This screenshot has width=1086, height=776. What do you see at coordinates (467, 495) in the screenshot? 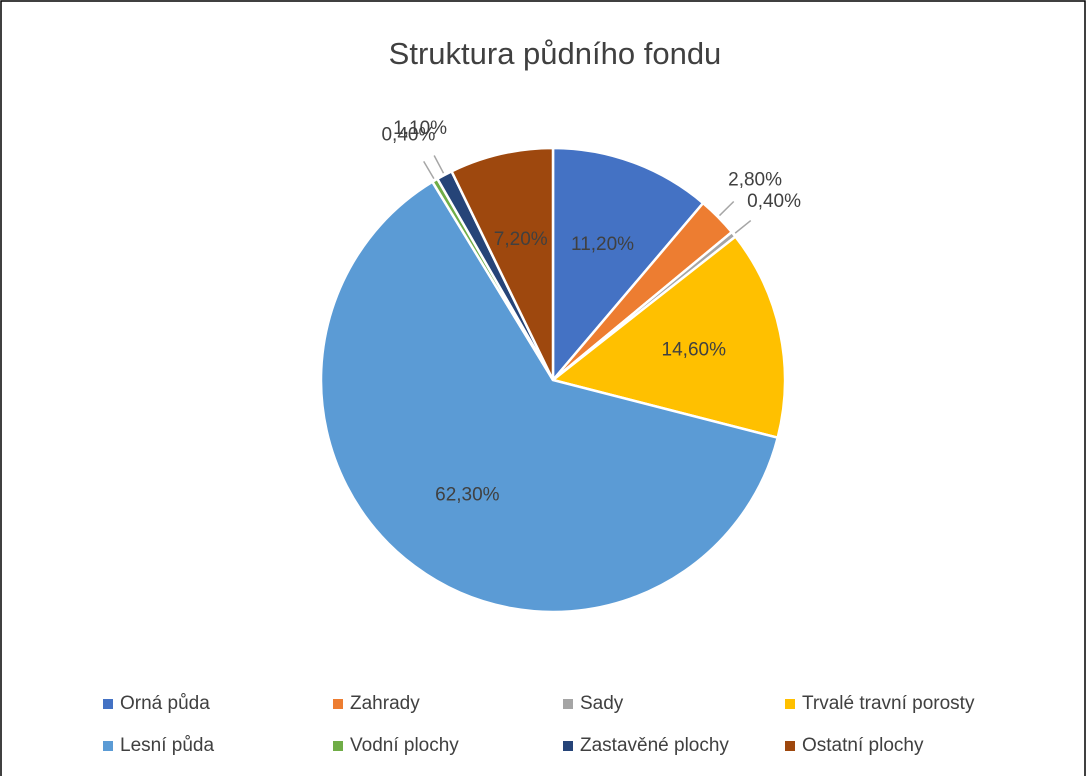
I see `data-label: 62,30%` at bounding box center [467, 495].